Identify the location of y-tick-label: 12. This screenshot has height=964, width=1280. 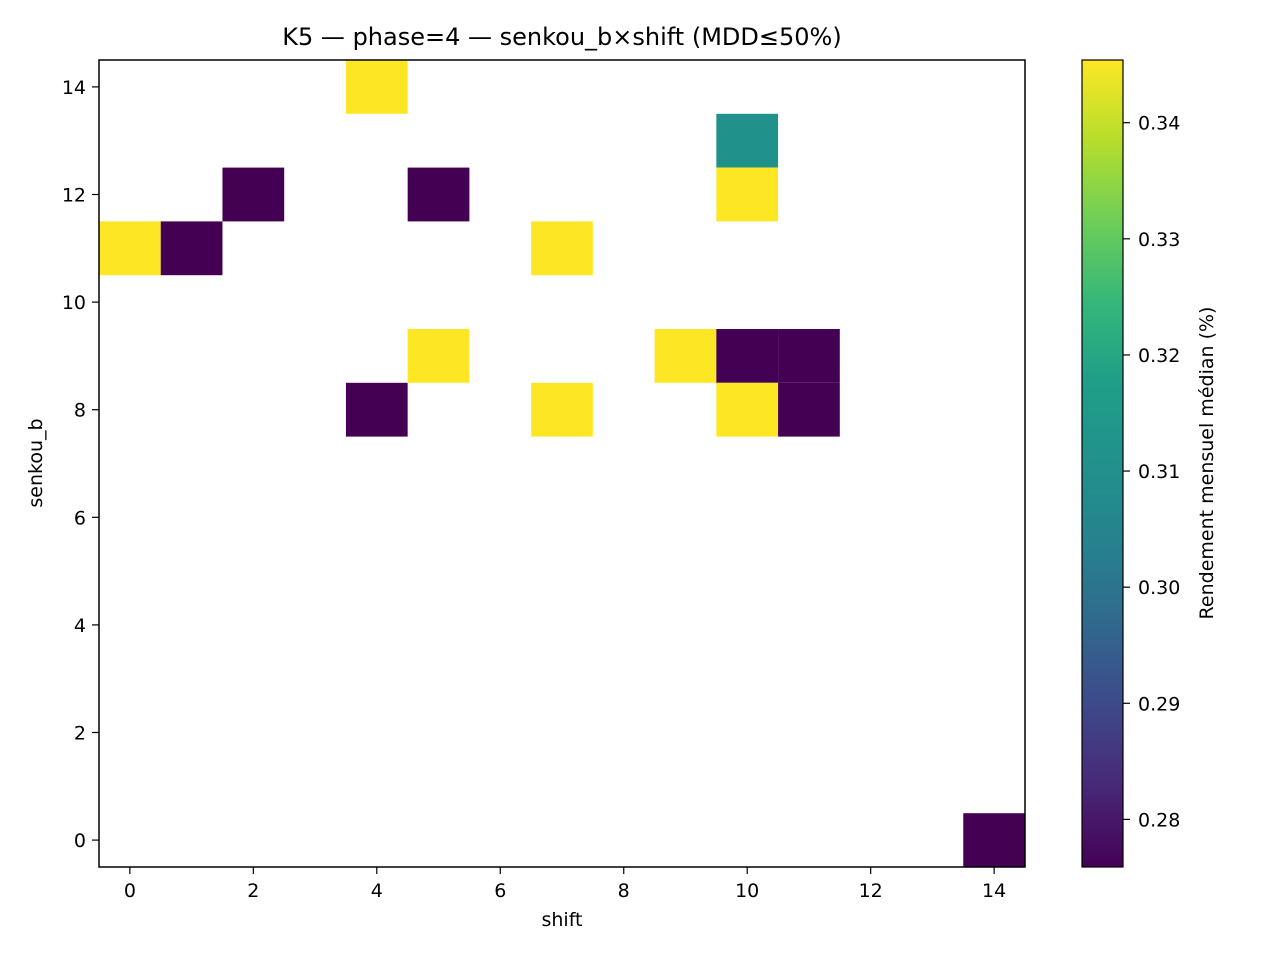
(74, 196).